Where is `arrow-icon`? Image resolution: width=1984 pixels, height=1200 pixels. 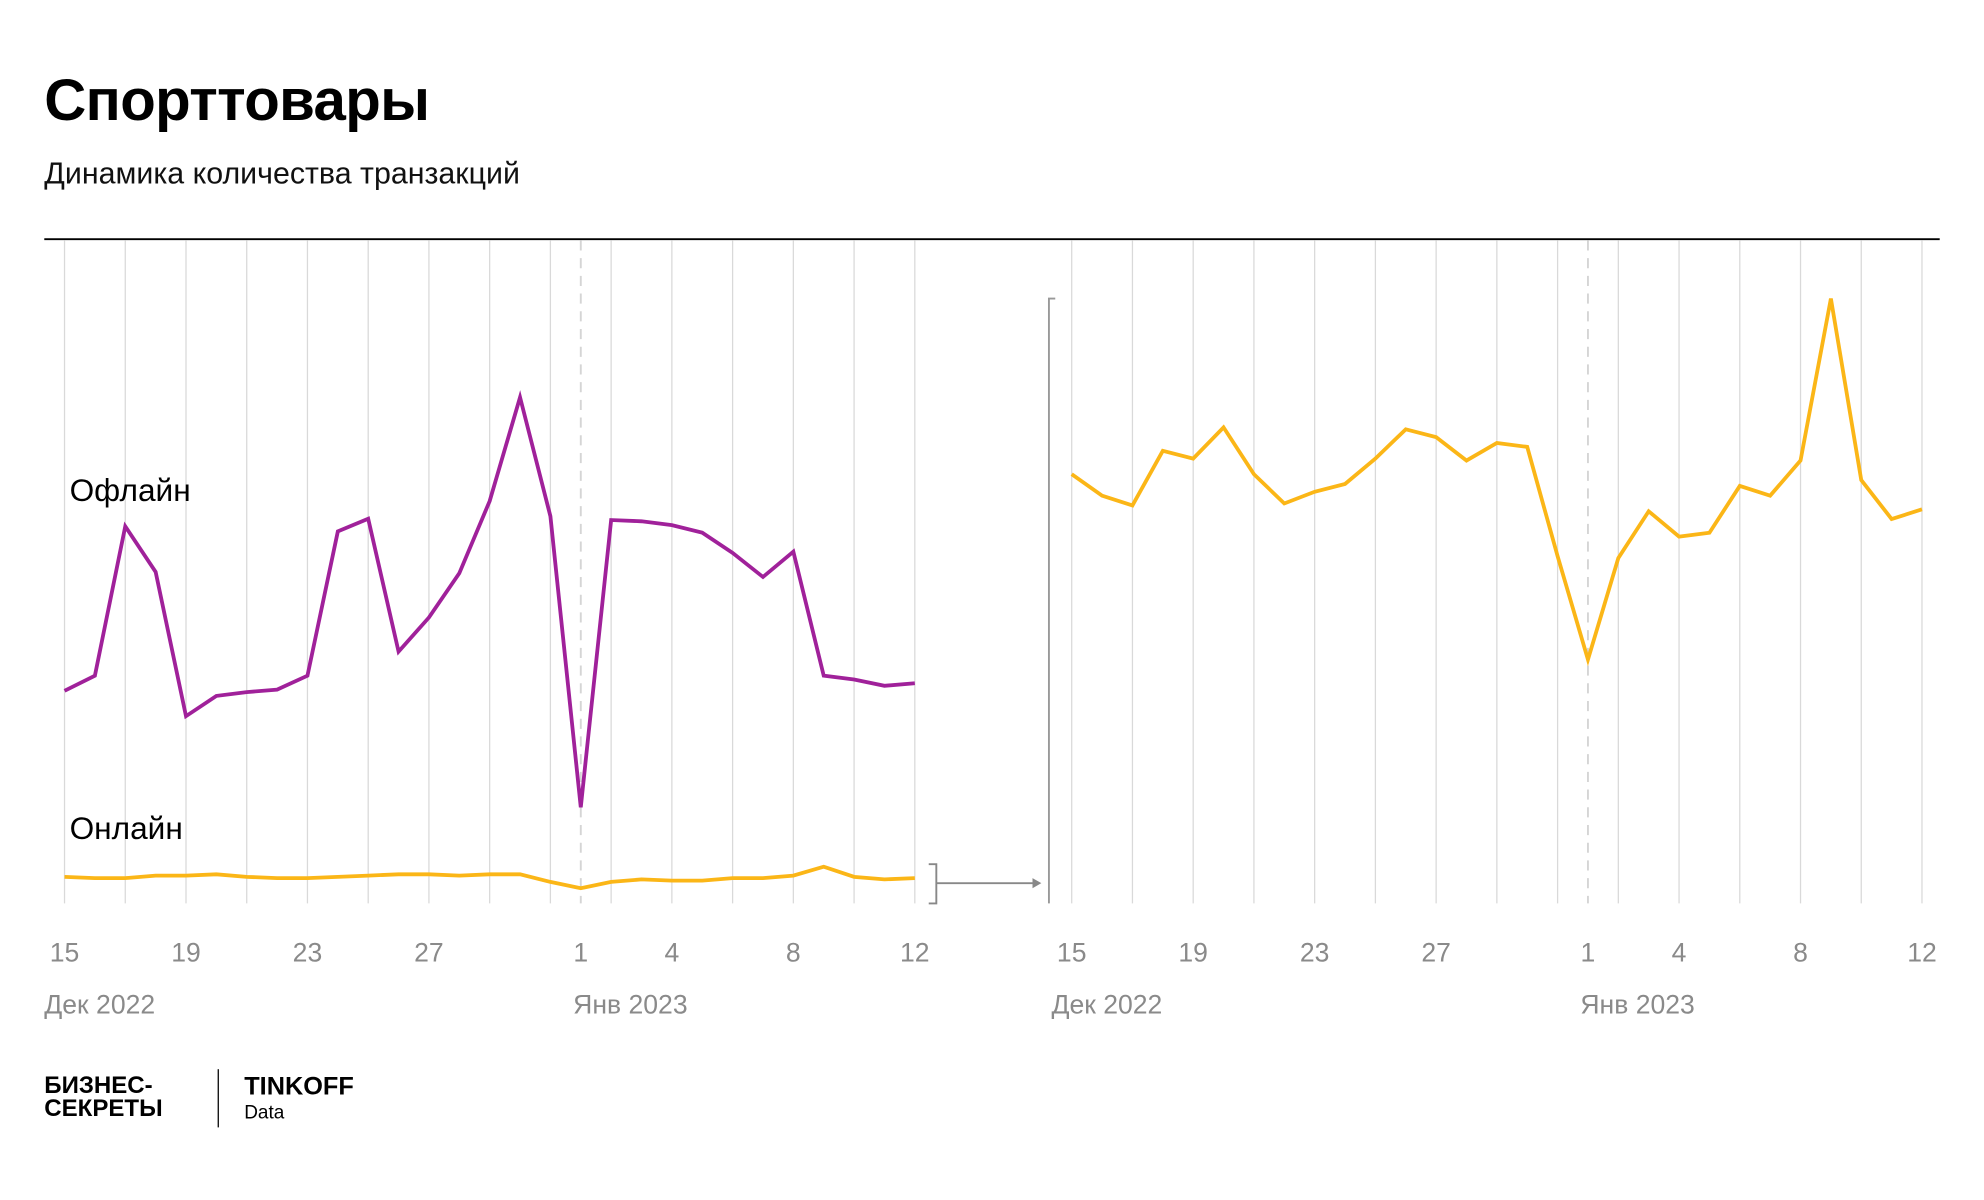 arrow-icon is located at coordinates (1037, 883).